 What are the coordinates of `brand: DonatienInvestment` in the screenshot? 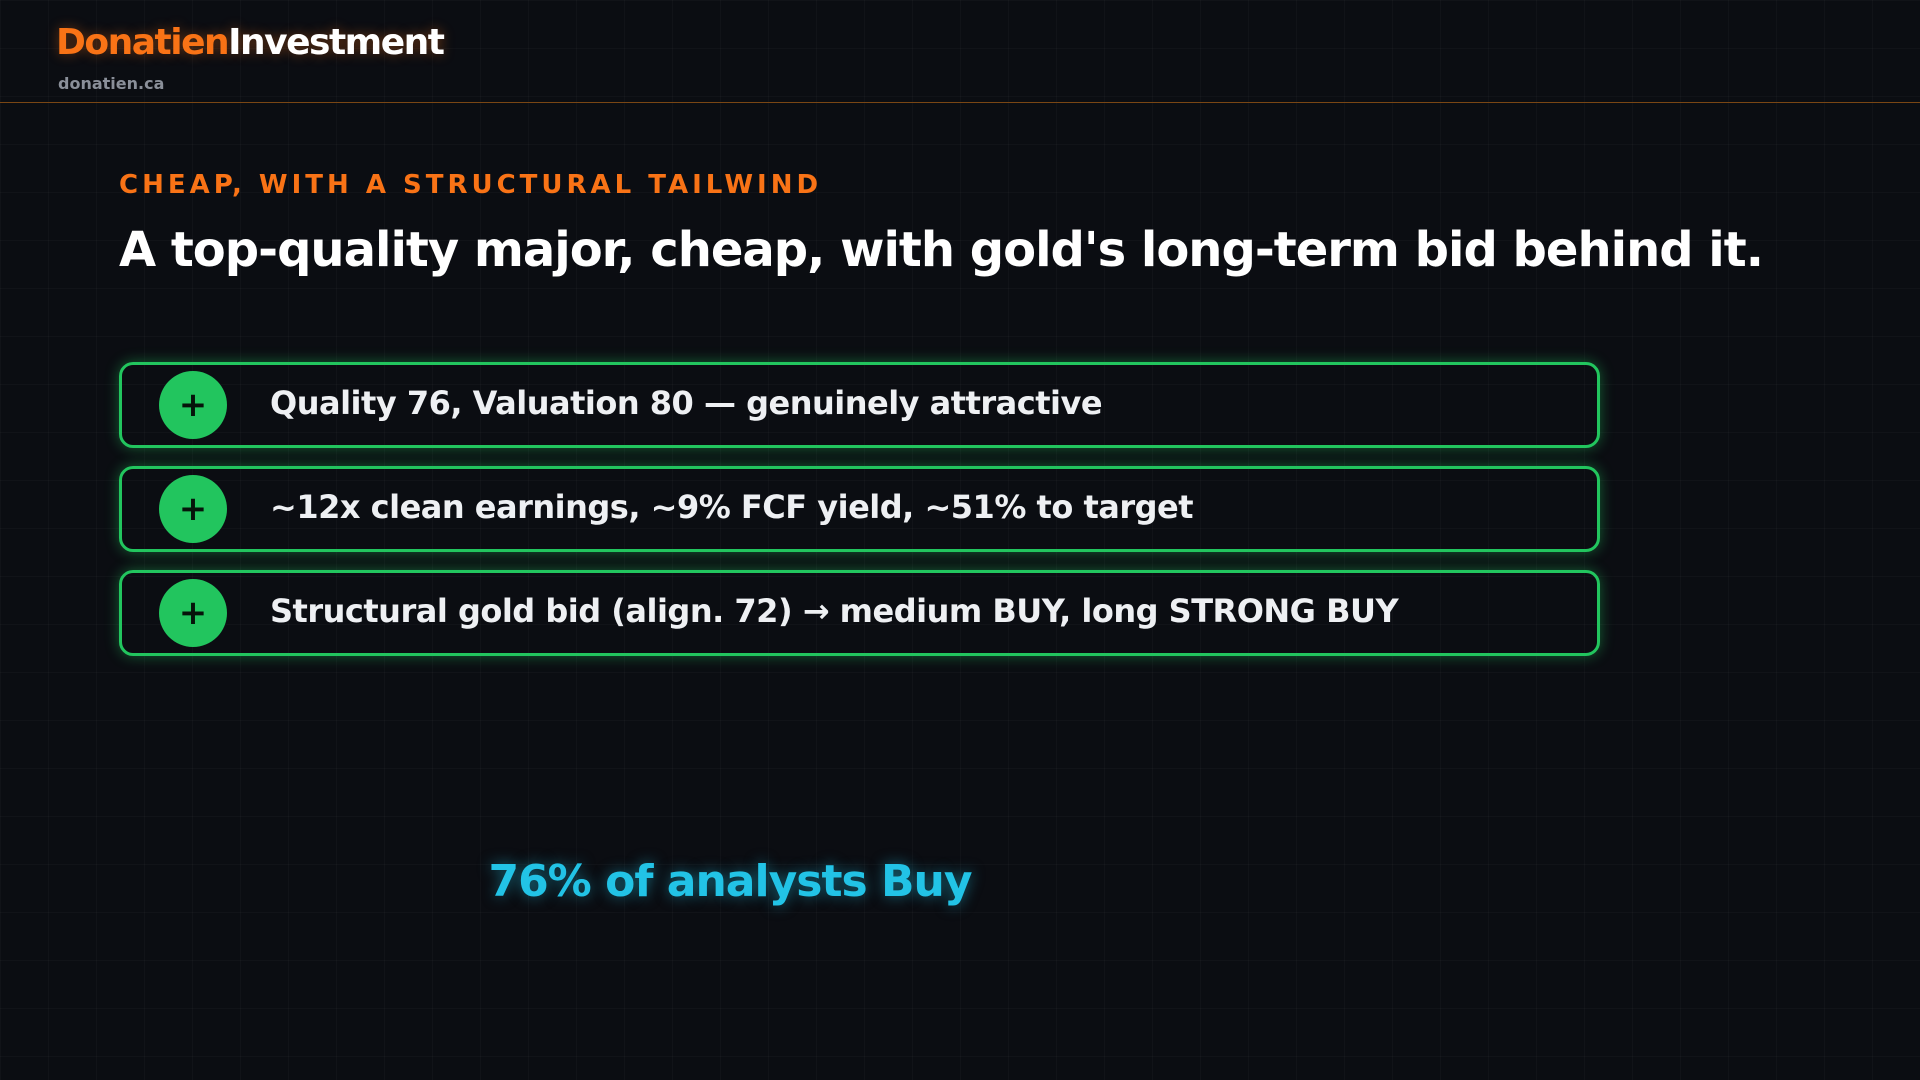 It's located at (250, 42).